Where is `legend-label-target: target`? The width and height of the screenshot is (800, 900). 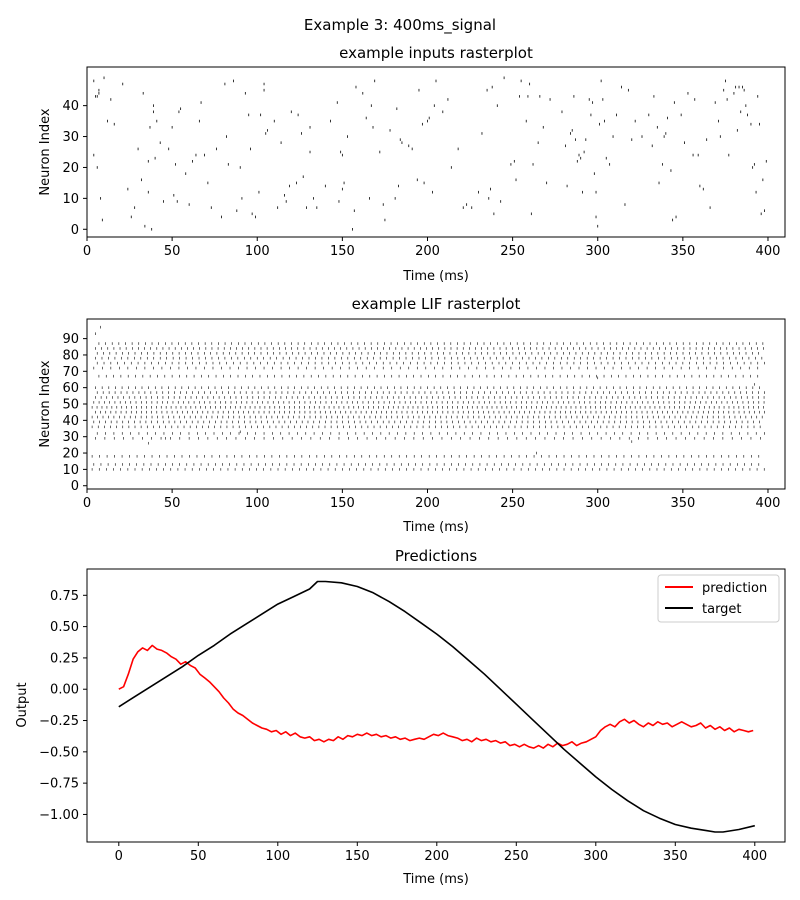
legend-label-target: target is located at coordinates (722, 609).